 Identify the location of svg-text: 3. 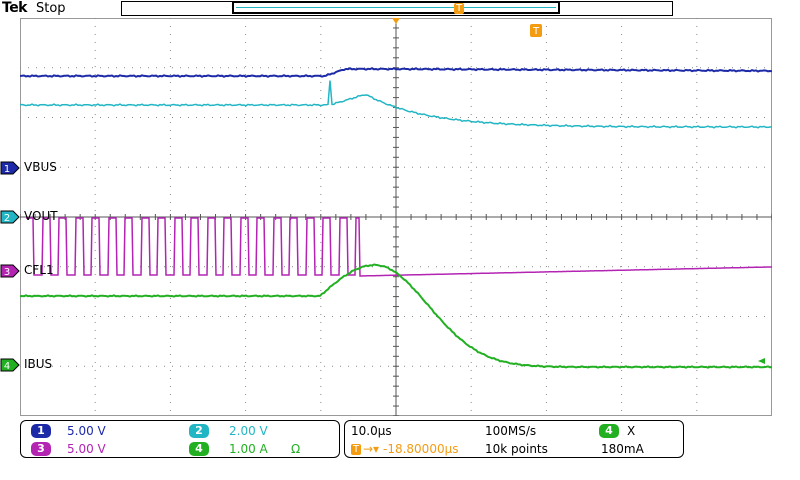
(7, 272).